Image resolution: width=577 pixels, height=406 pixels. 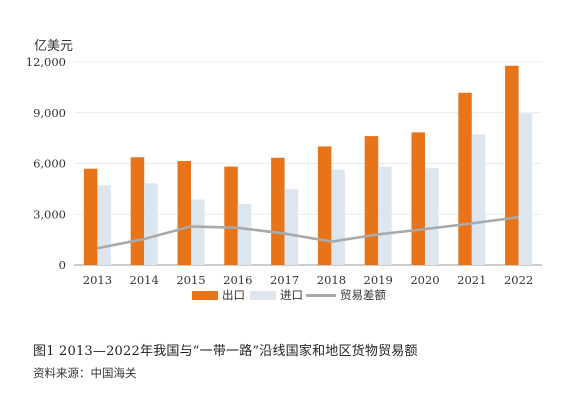 What do you see at coordinates (424, 280) in the screenshot?
I see `x-tick-label: 2020` at bounding box center [424, 280].